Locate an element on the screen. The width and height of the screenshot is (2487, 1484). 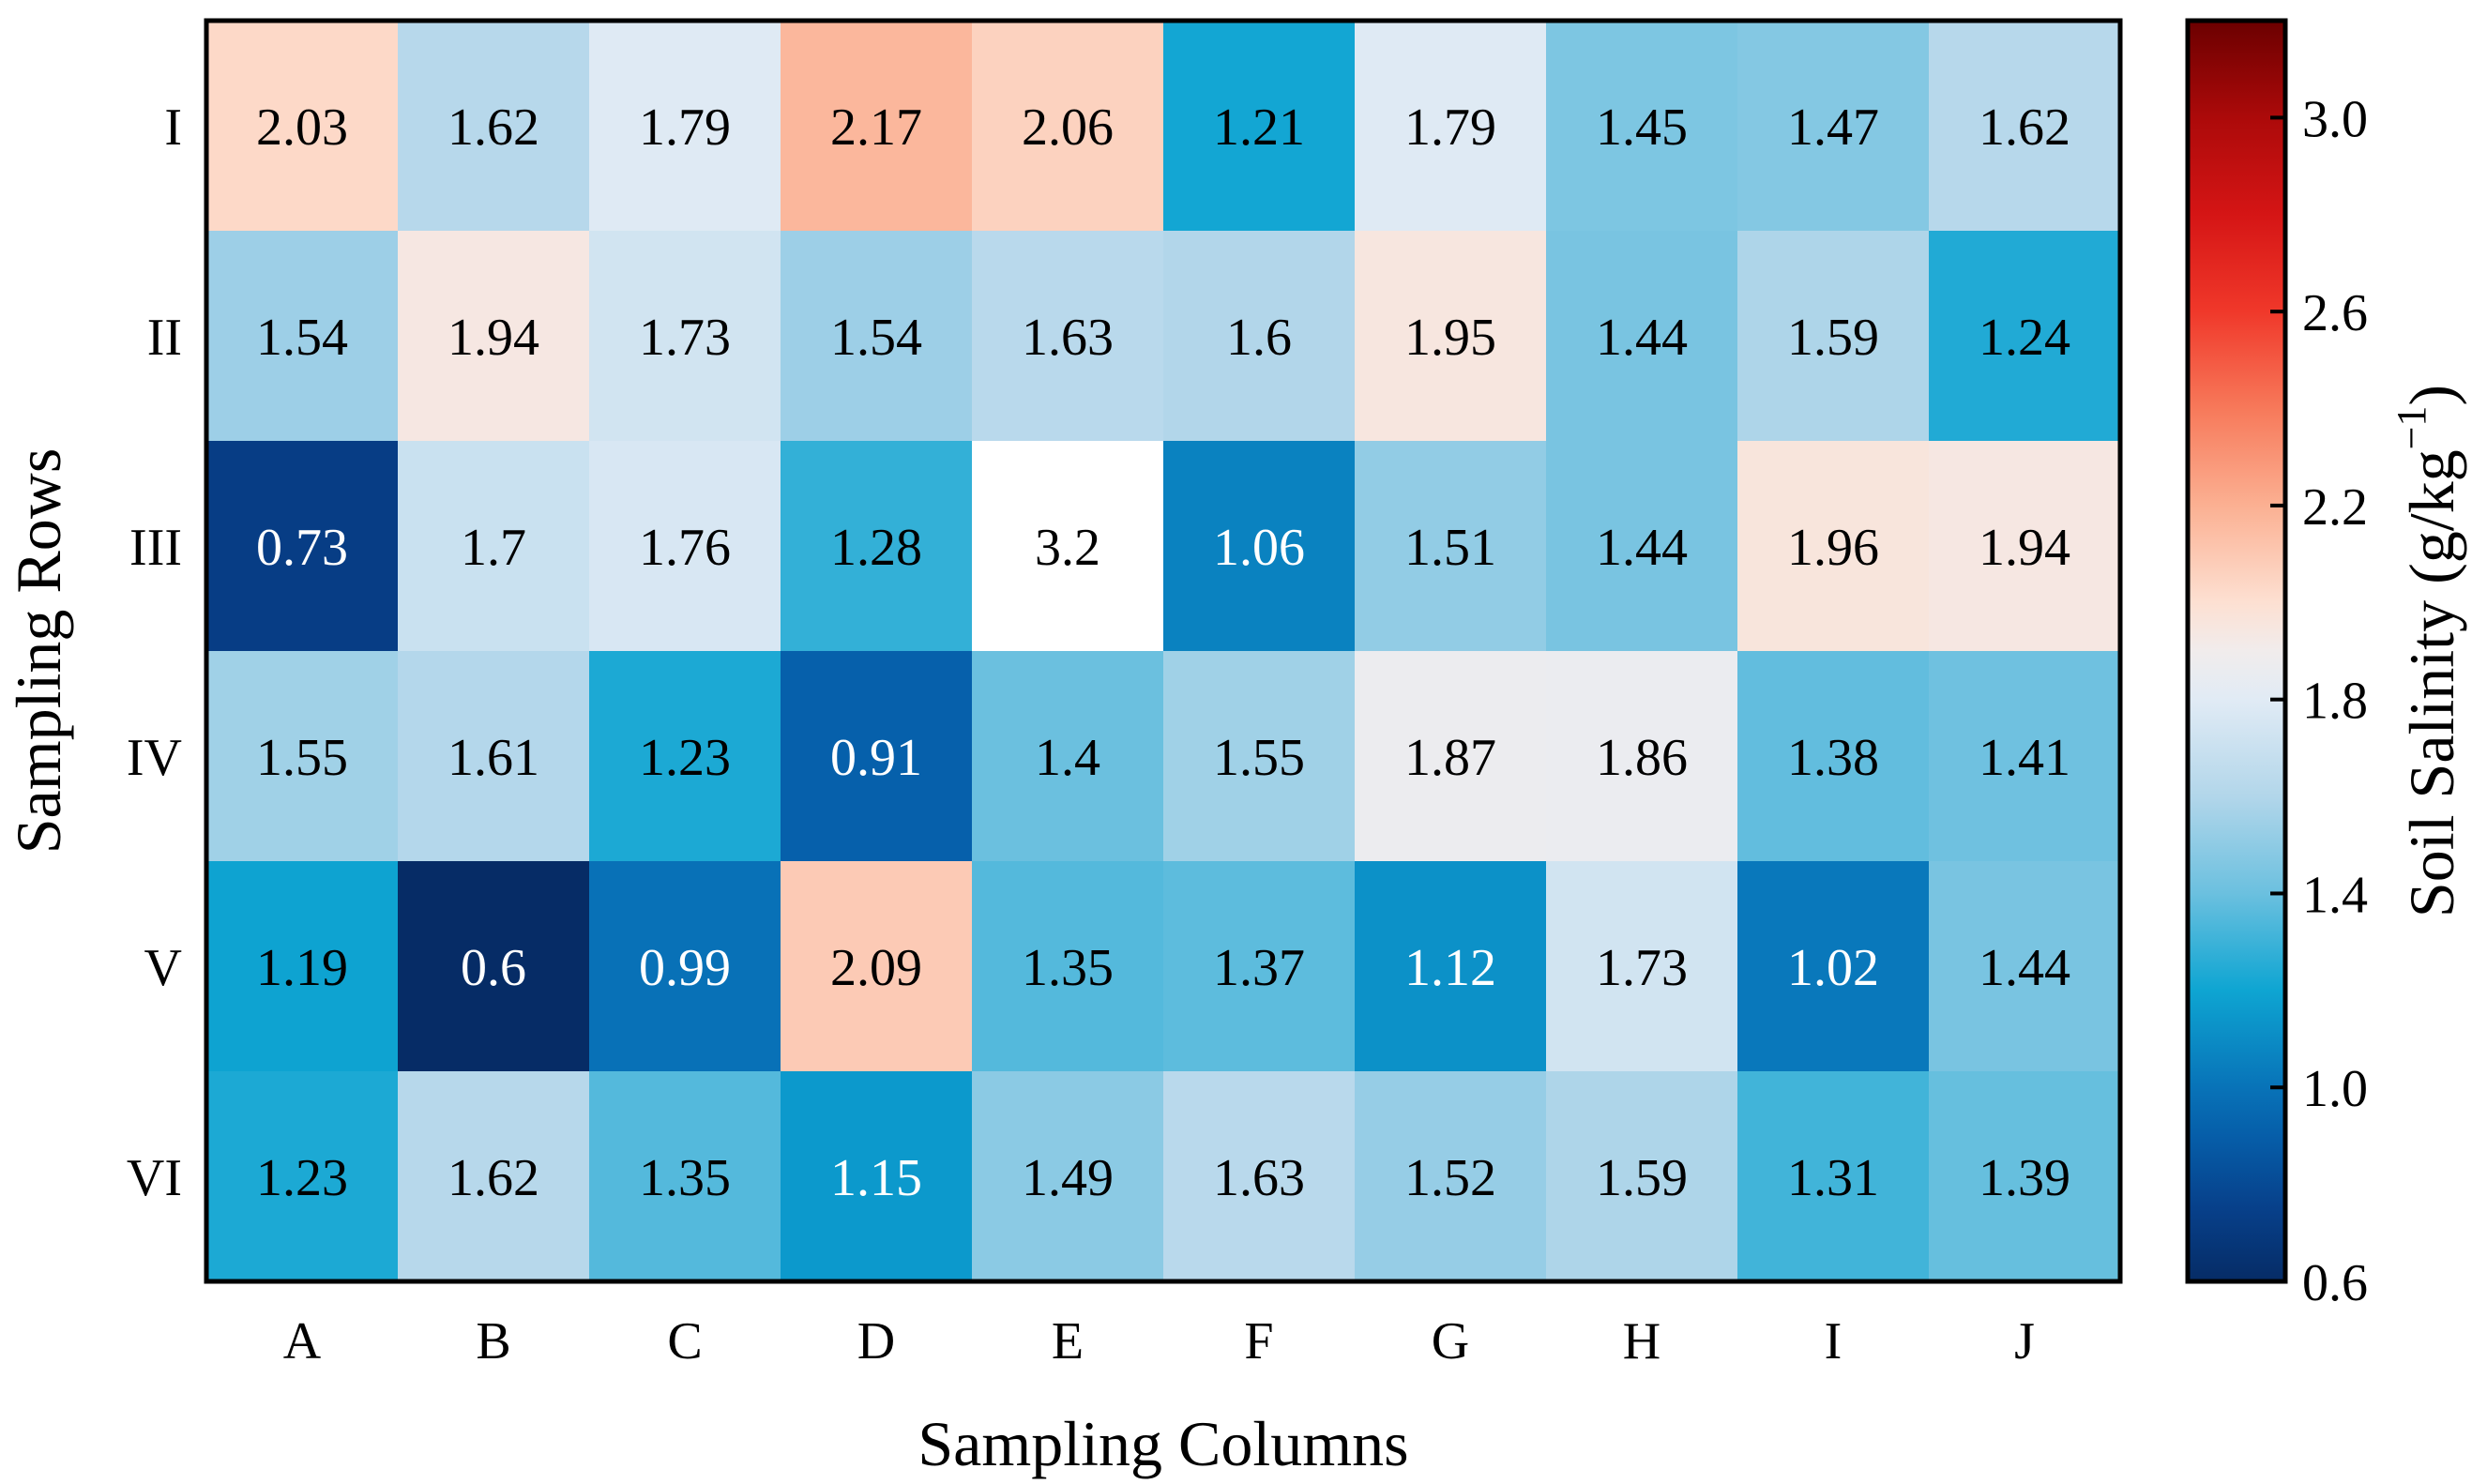
cell-value-label: 1.49 is located at coordinates (1068, 1178).